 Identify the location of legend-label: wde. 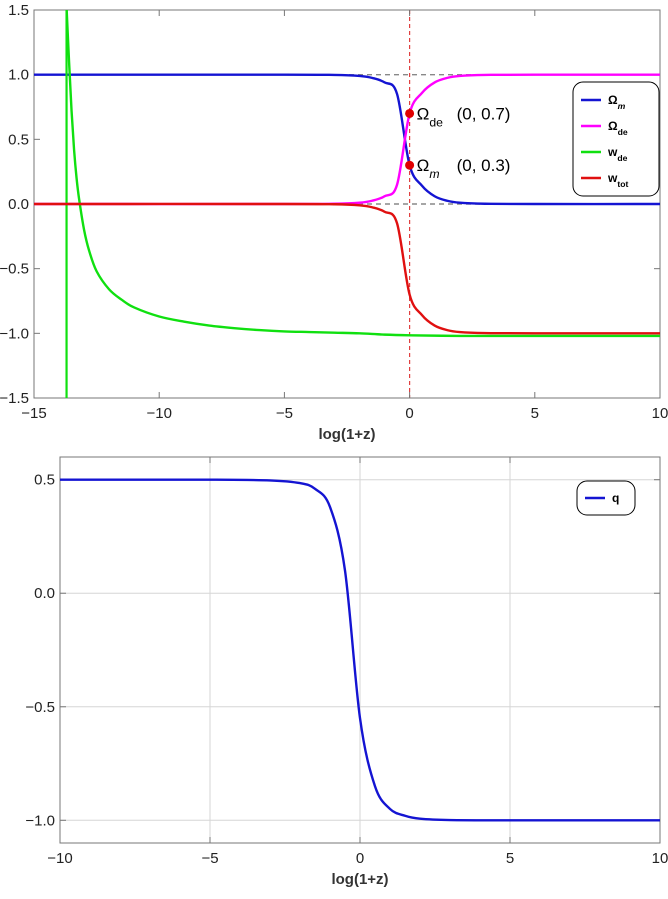
(617, 154).